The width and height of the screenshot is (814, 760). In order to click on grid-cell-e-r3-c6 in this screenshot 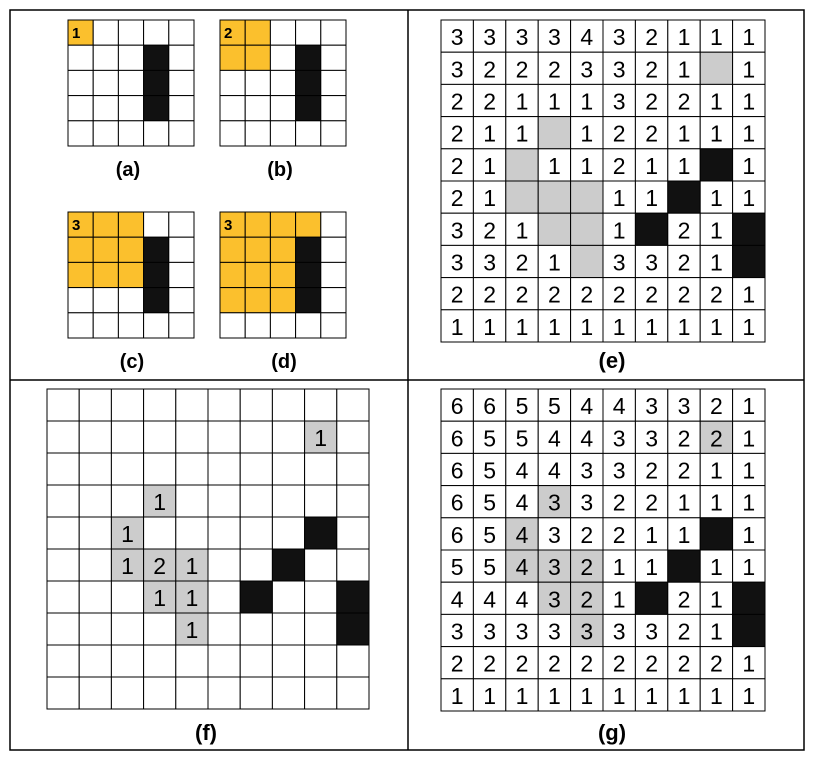, I will do `click(651, 133)`.